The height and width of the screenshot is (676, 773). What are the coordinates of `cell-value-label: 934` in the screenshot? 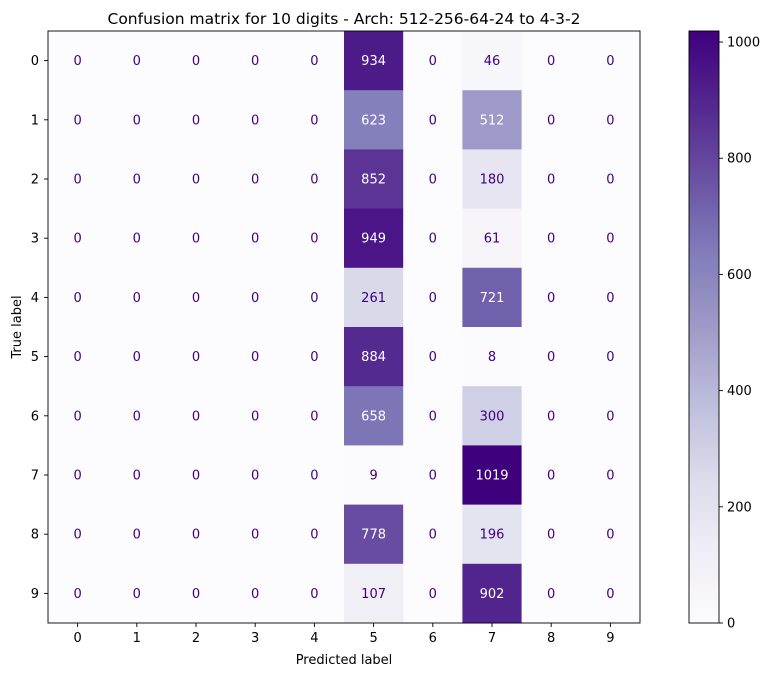 It's located at (373, 61).